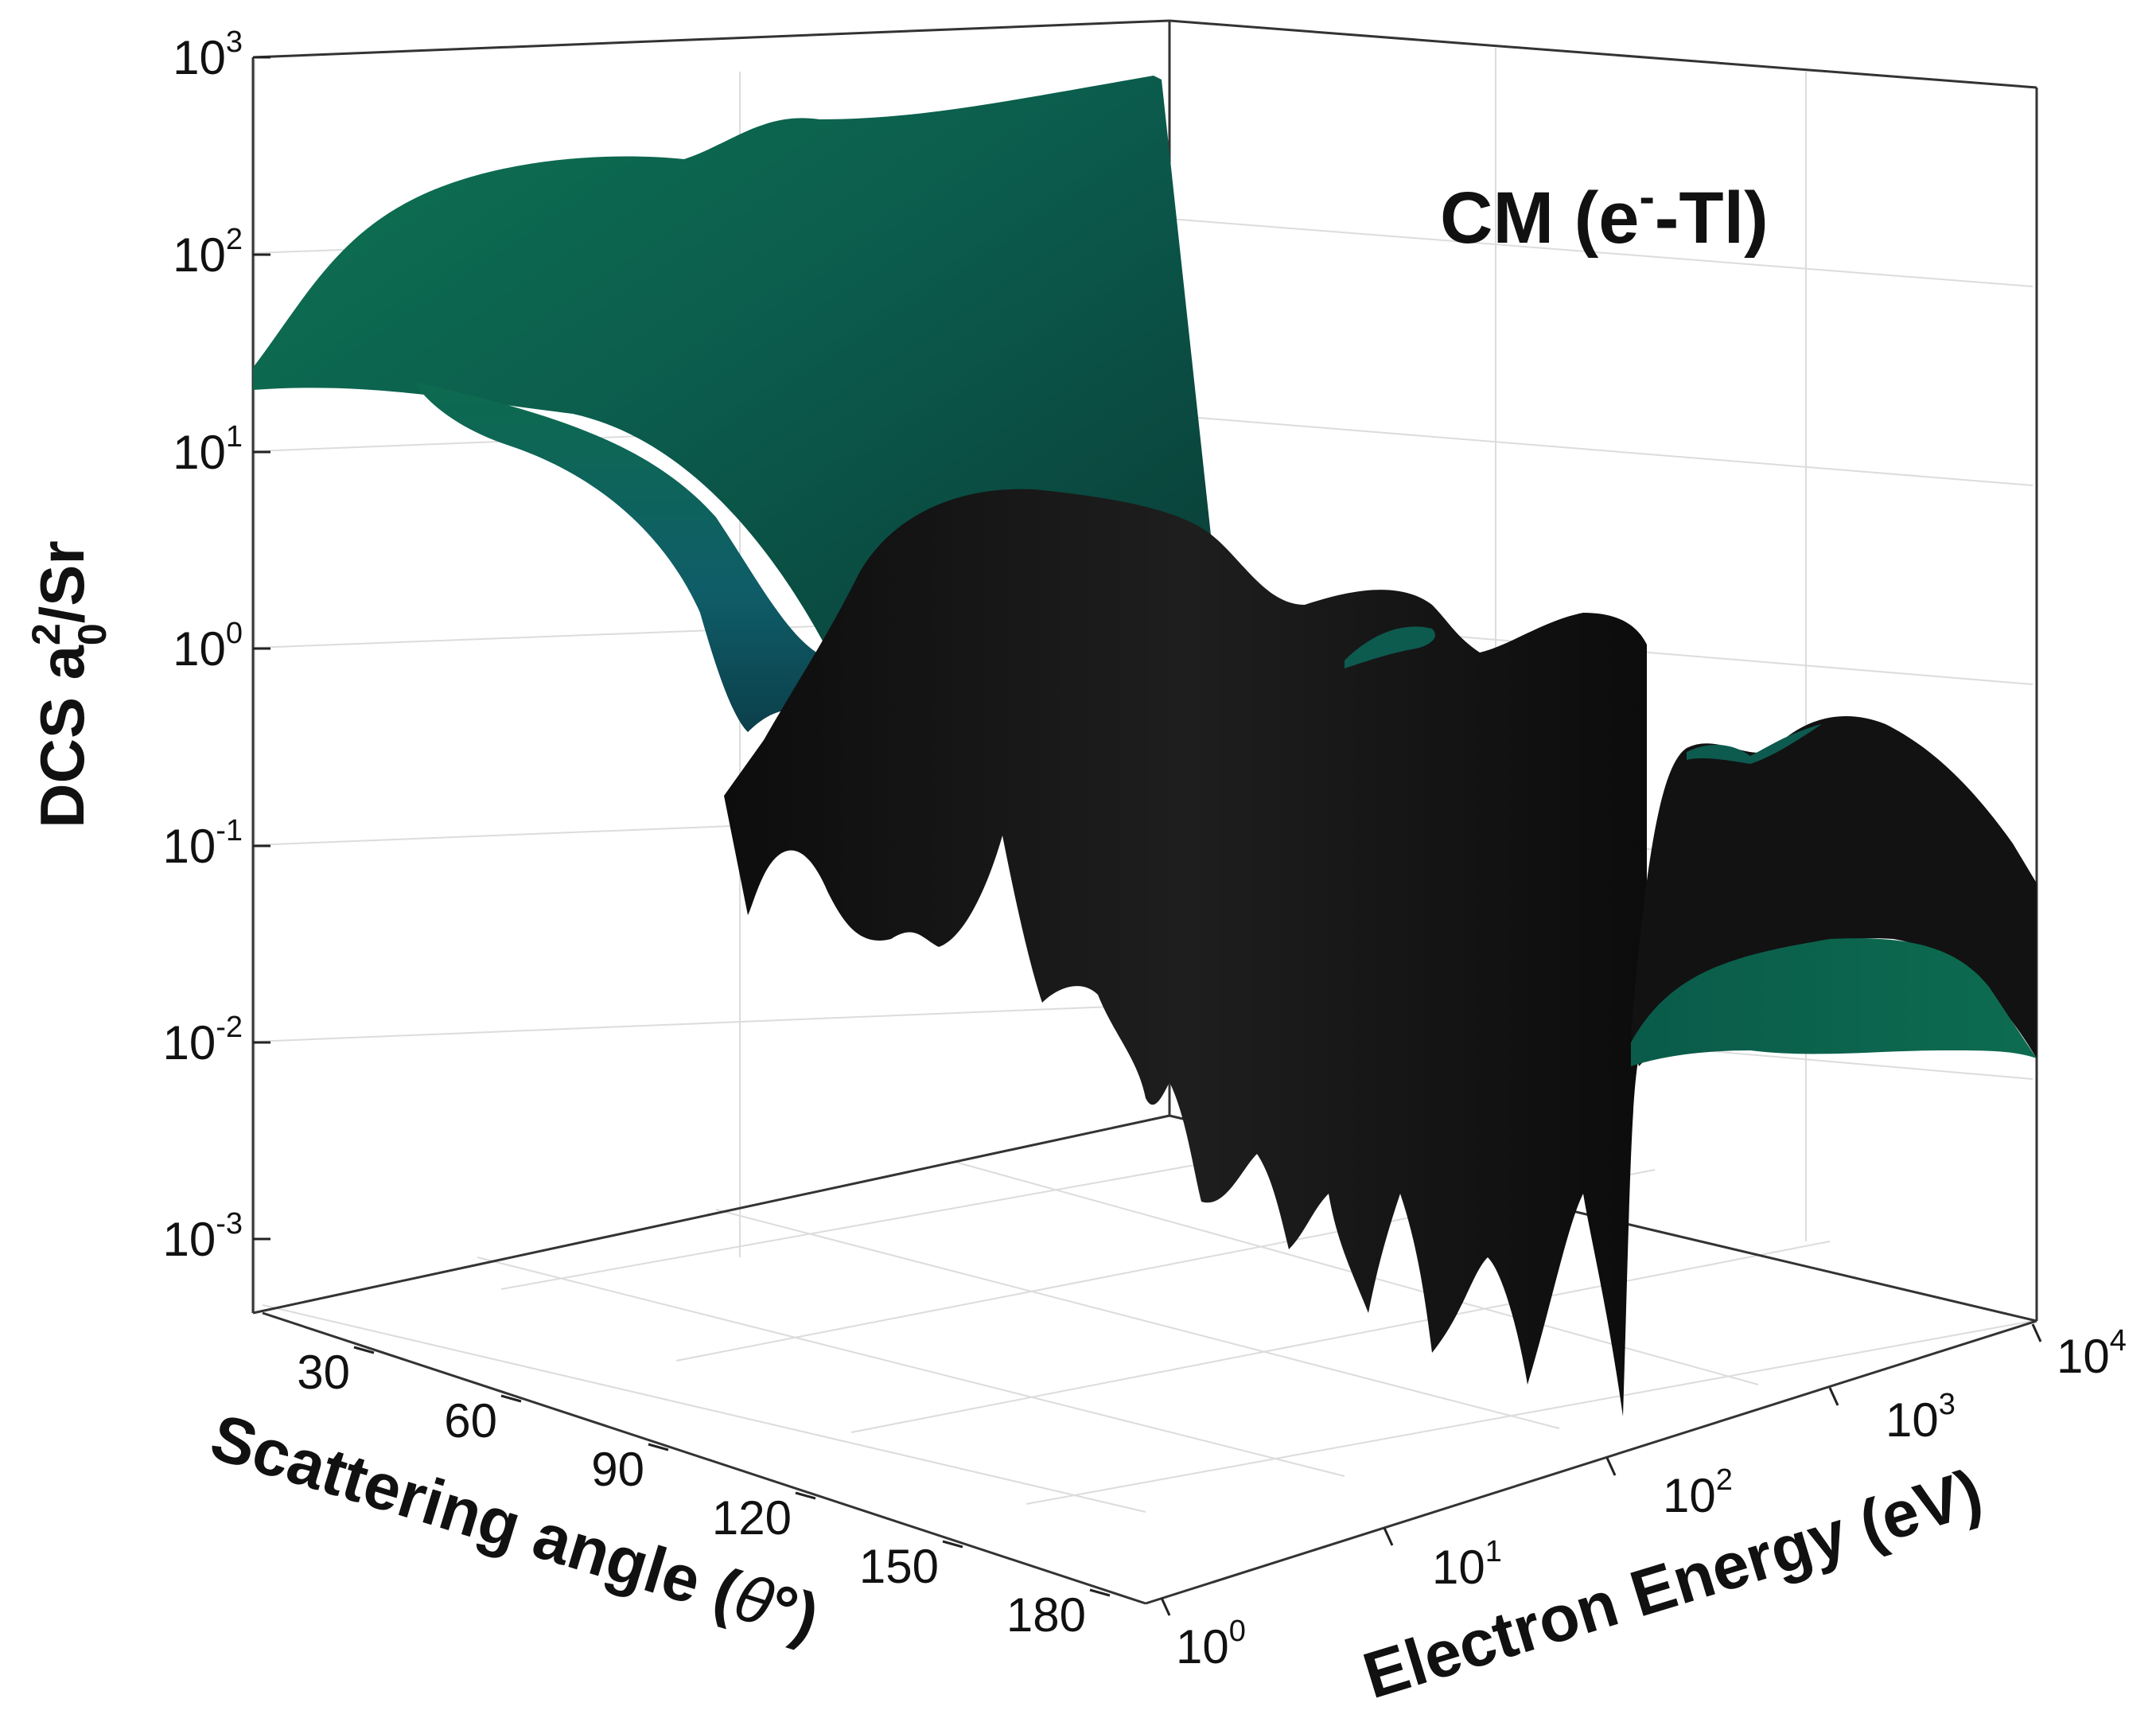 This screenshot has height=1726, width=2156. Describe the element at coordinates (202, 843) in the screenshot. I see `z-tick-label: 10⁻¹` at that location.